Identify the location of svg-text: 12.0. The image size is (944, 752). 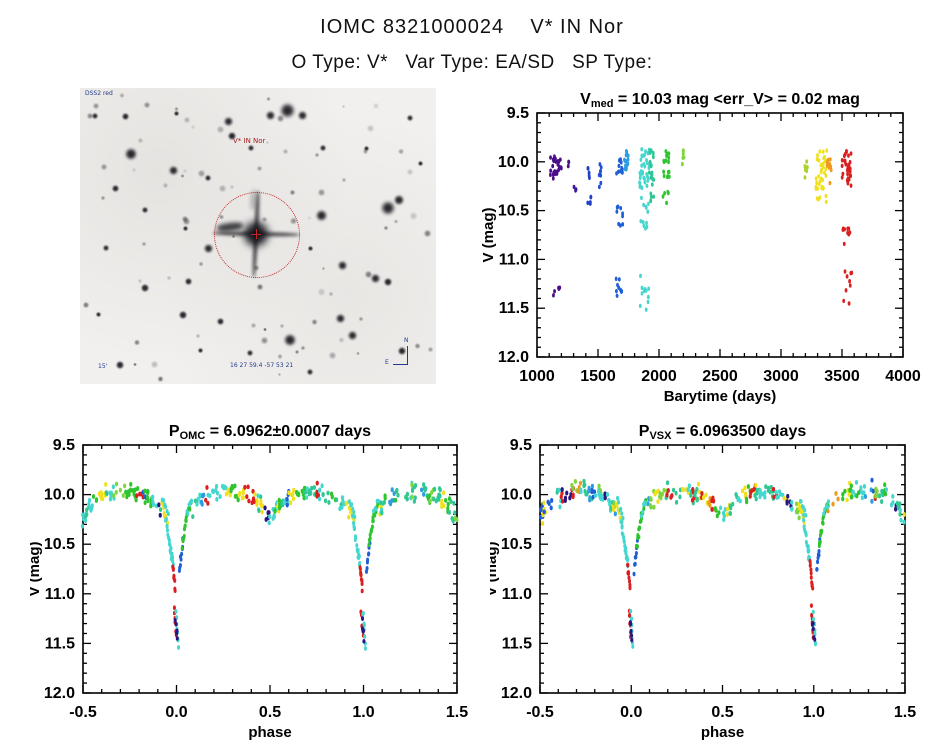
(513, 357).